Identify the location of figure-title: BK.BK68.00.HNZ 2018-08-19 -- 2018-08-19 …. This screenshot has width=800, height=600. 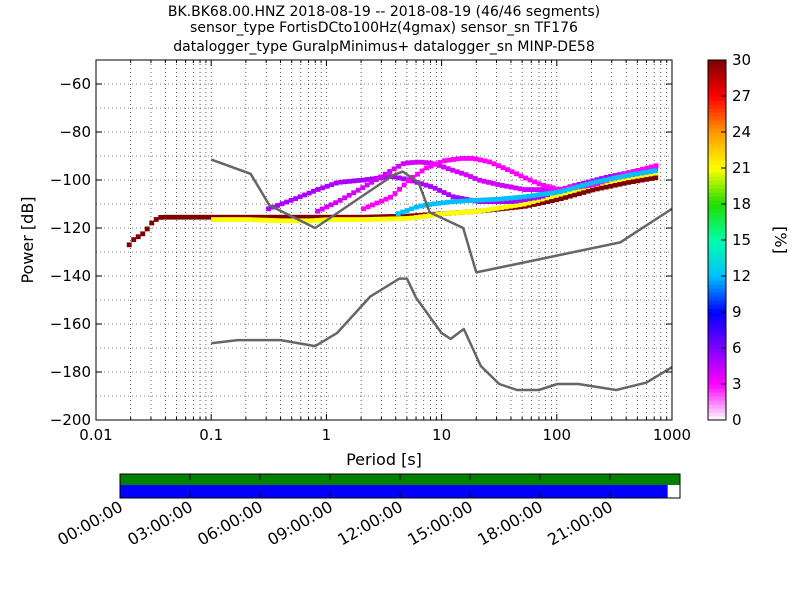
(384, 29).